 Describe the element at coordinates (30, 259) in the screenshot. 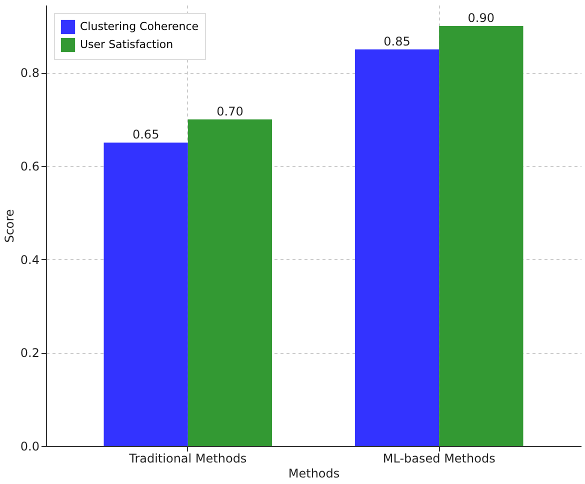

I see `y-tick-label: 0.4` at that location.